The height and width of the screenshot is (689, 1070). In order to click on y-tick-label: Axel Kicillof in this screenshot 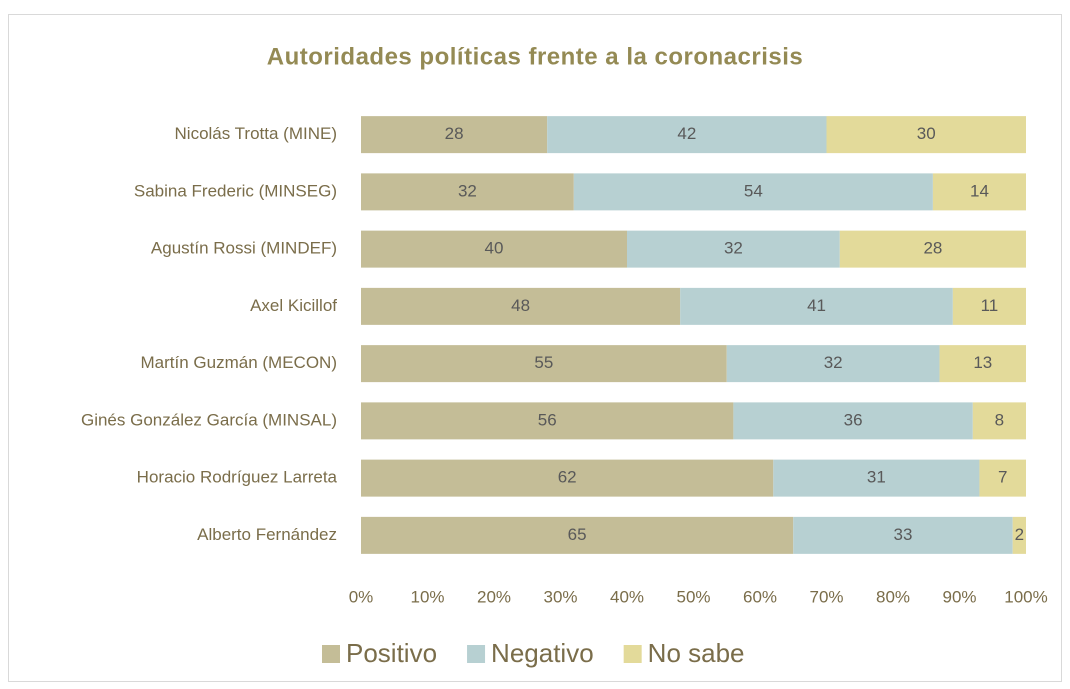, I will do `click(293, 305)`.